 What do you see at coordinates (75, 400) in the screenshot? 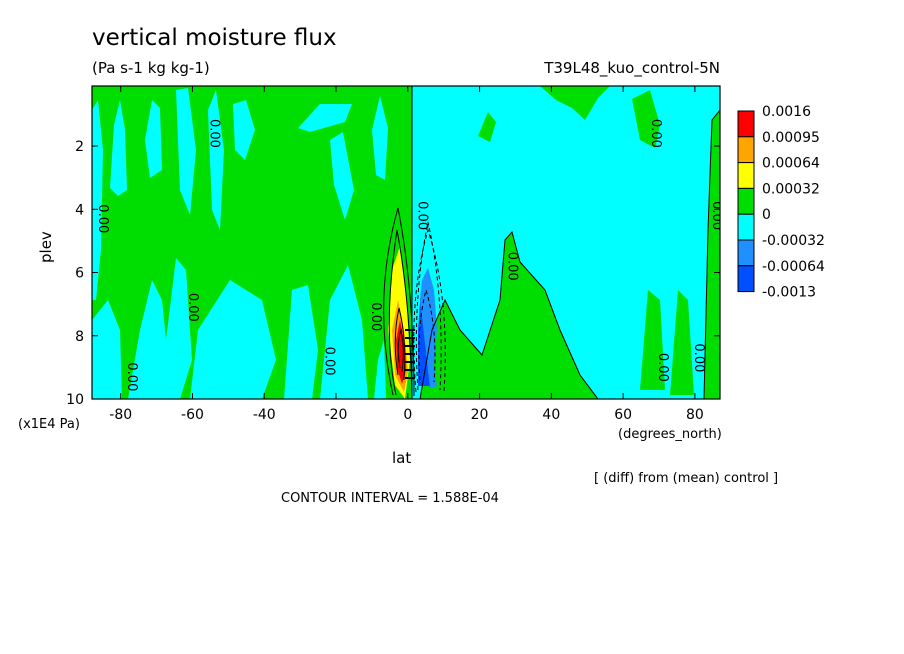
I see `y-tick-label: 10` at bounding box center [75, 400].